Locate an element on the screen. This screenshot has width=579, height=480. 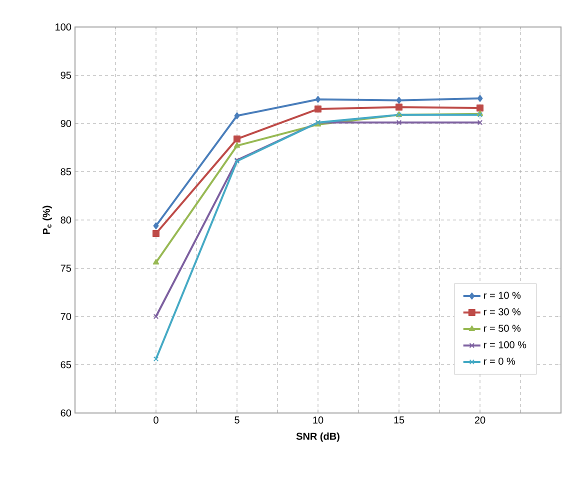
y-tick-label: 75 is located at coordinates (66, 268).